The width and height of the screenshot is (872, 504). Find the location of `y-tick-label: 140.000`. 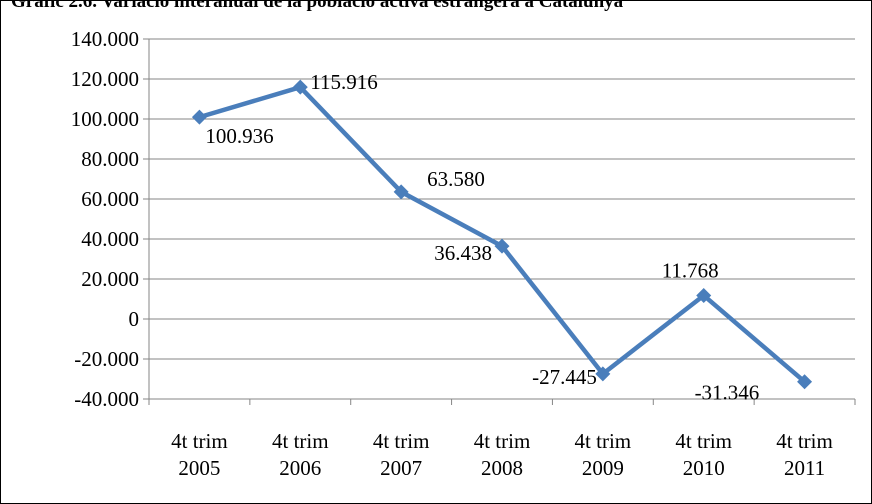

y-tick-label: 140.000 is located at coordinates (105, 39).